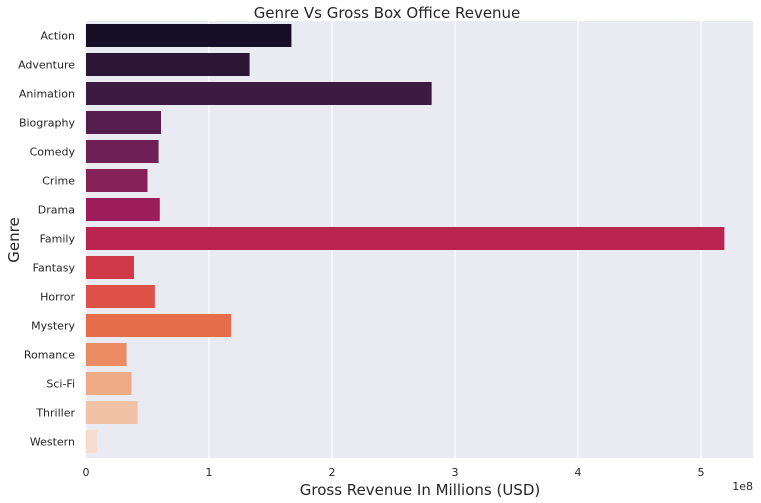 This screenshot has height=503, width=761. I want to click on y-tick-label: Western, so click(52, 442).